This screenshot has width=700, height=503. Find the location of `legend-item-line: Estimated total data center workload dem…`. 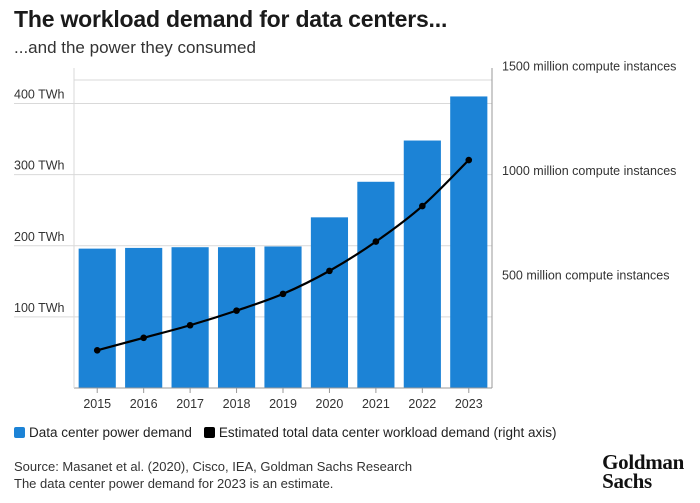

legend-item-line: Estimated total data center workload dem… is located at coordinates (380, 432).